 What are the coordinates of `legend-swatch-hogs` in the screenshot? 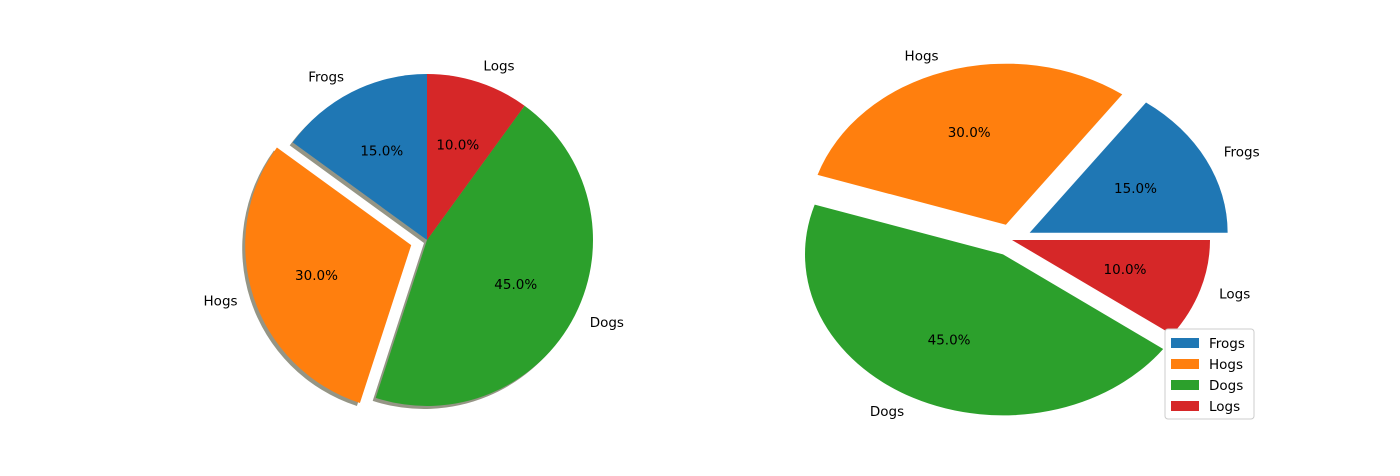 It's located at (1185, 364).